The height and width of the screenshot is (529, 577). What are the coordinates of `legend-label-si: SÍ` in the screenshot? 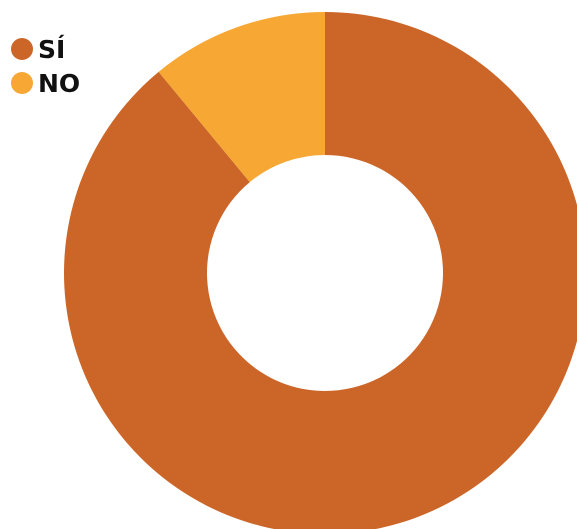 It's located at (52, 49).